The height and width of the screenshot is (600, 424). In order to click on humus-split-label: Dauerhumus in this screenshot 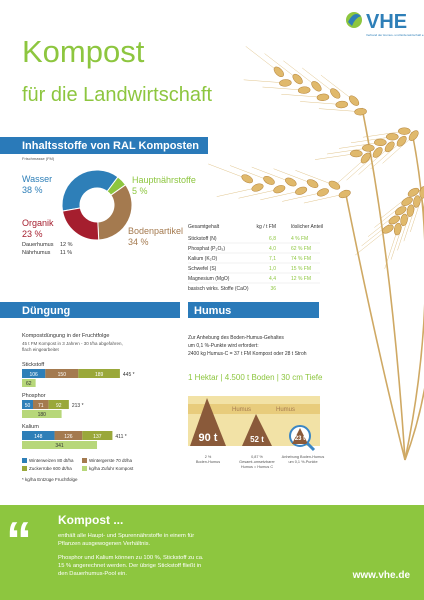, I will do `click(38, 245)`.